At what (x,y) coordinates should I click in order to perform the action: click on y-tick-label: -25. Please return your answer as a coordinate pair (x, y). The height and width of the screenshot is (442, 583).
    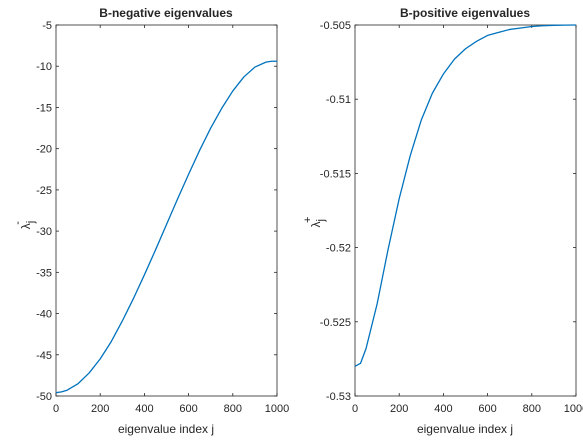
    Looking at the image, I should click on (44, 191).